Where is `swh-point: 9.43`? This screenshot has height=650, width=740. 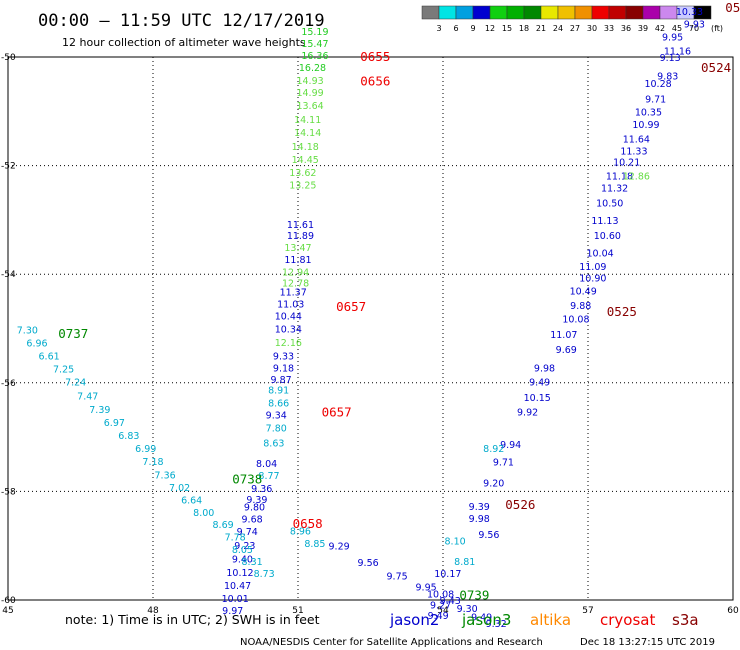 swh-point: 9.43 is located at coordinates (450, 601).